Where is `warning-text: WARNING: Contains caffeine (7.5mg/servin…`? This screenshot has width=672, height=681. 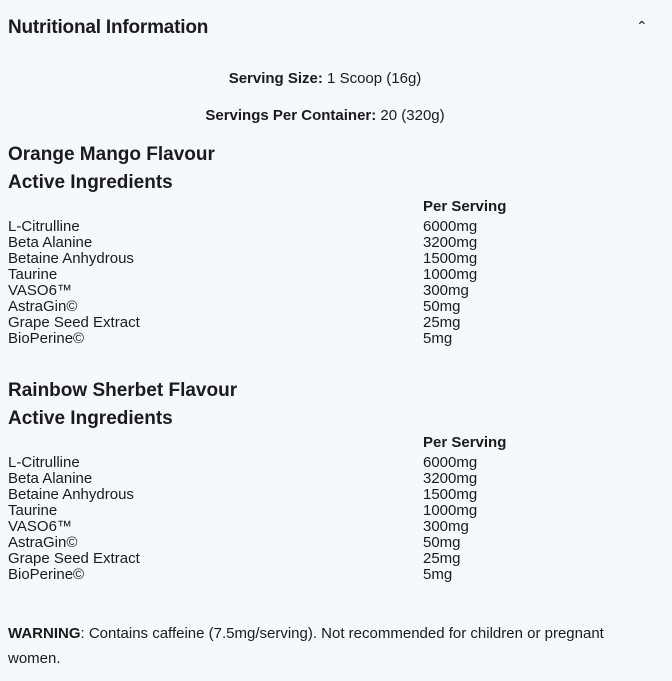 warning-text: WARNING: Contains caffeine (7.5mg/servin… is located at coordinates (318, 646).